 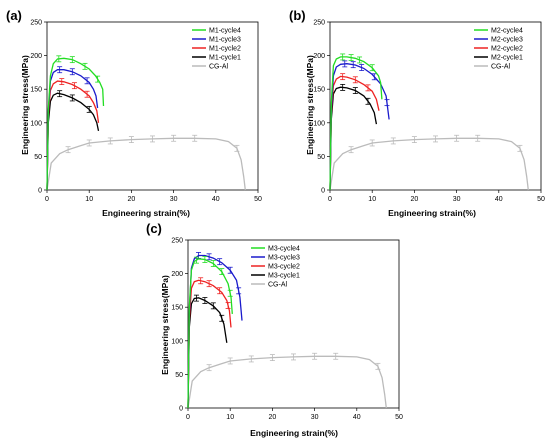 What do you see at coordinates (297, 15) in the screenshot?
I see `panel-label: (b)` at bounding box center [297, 15].